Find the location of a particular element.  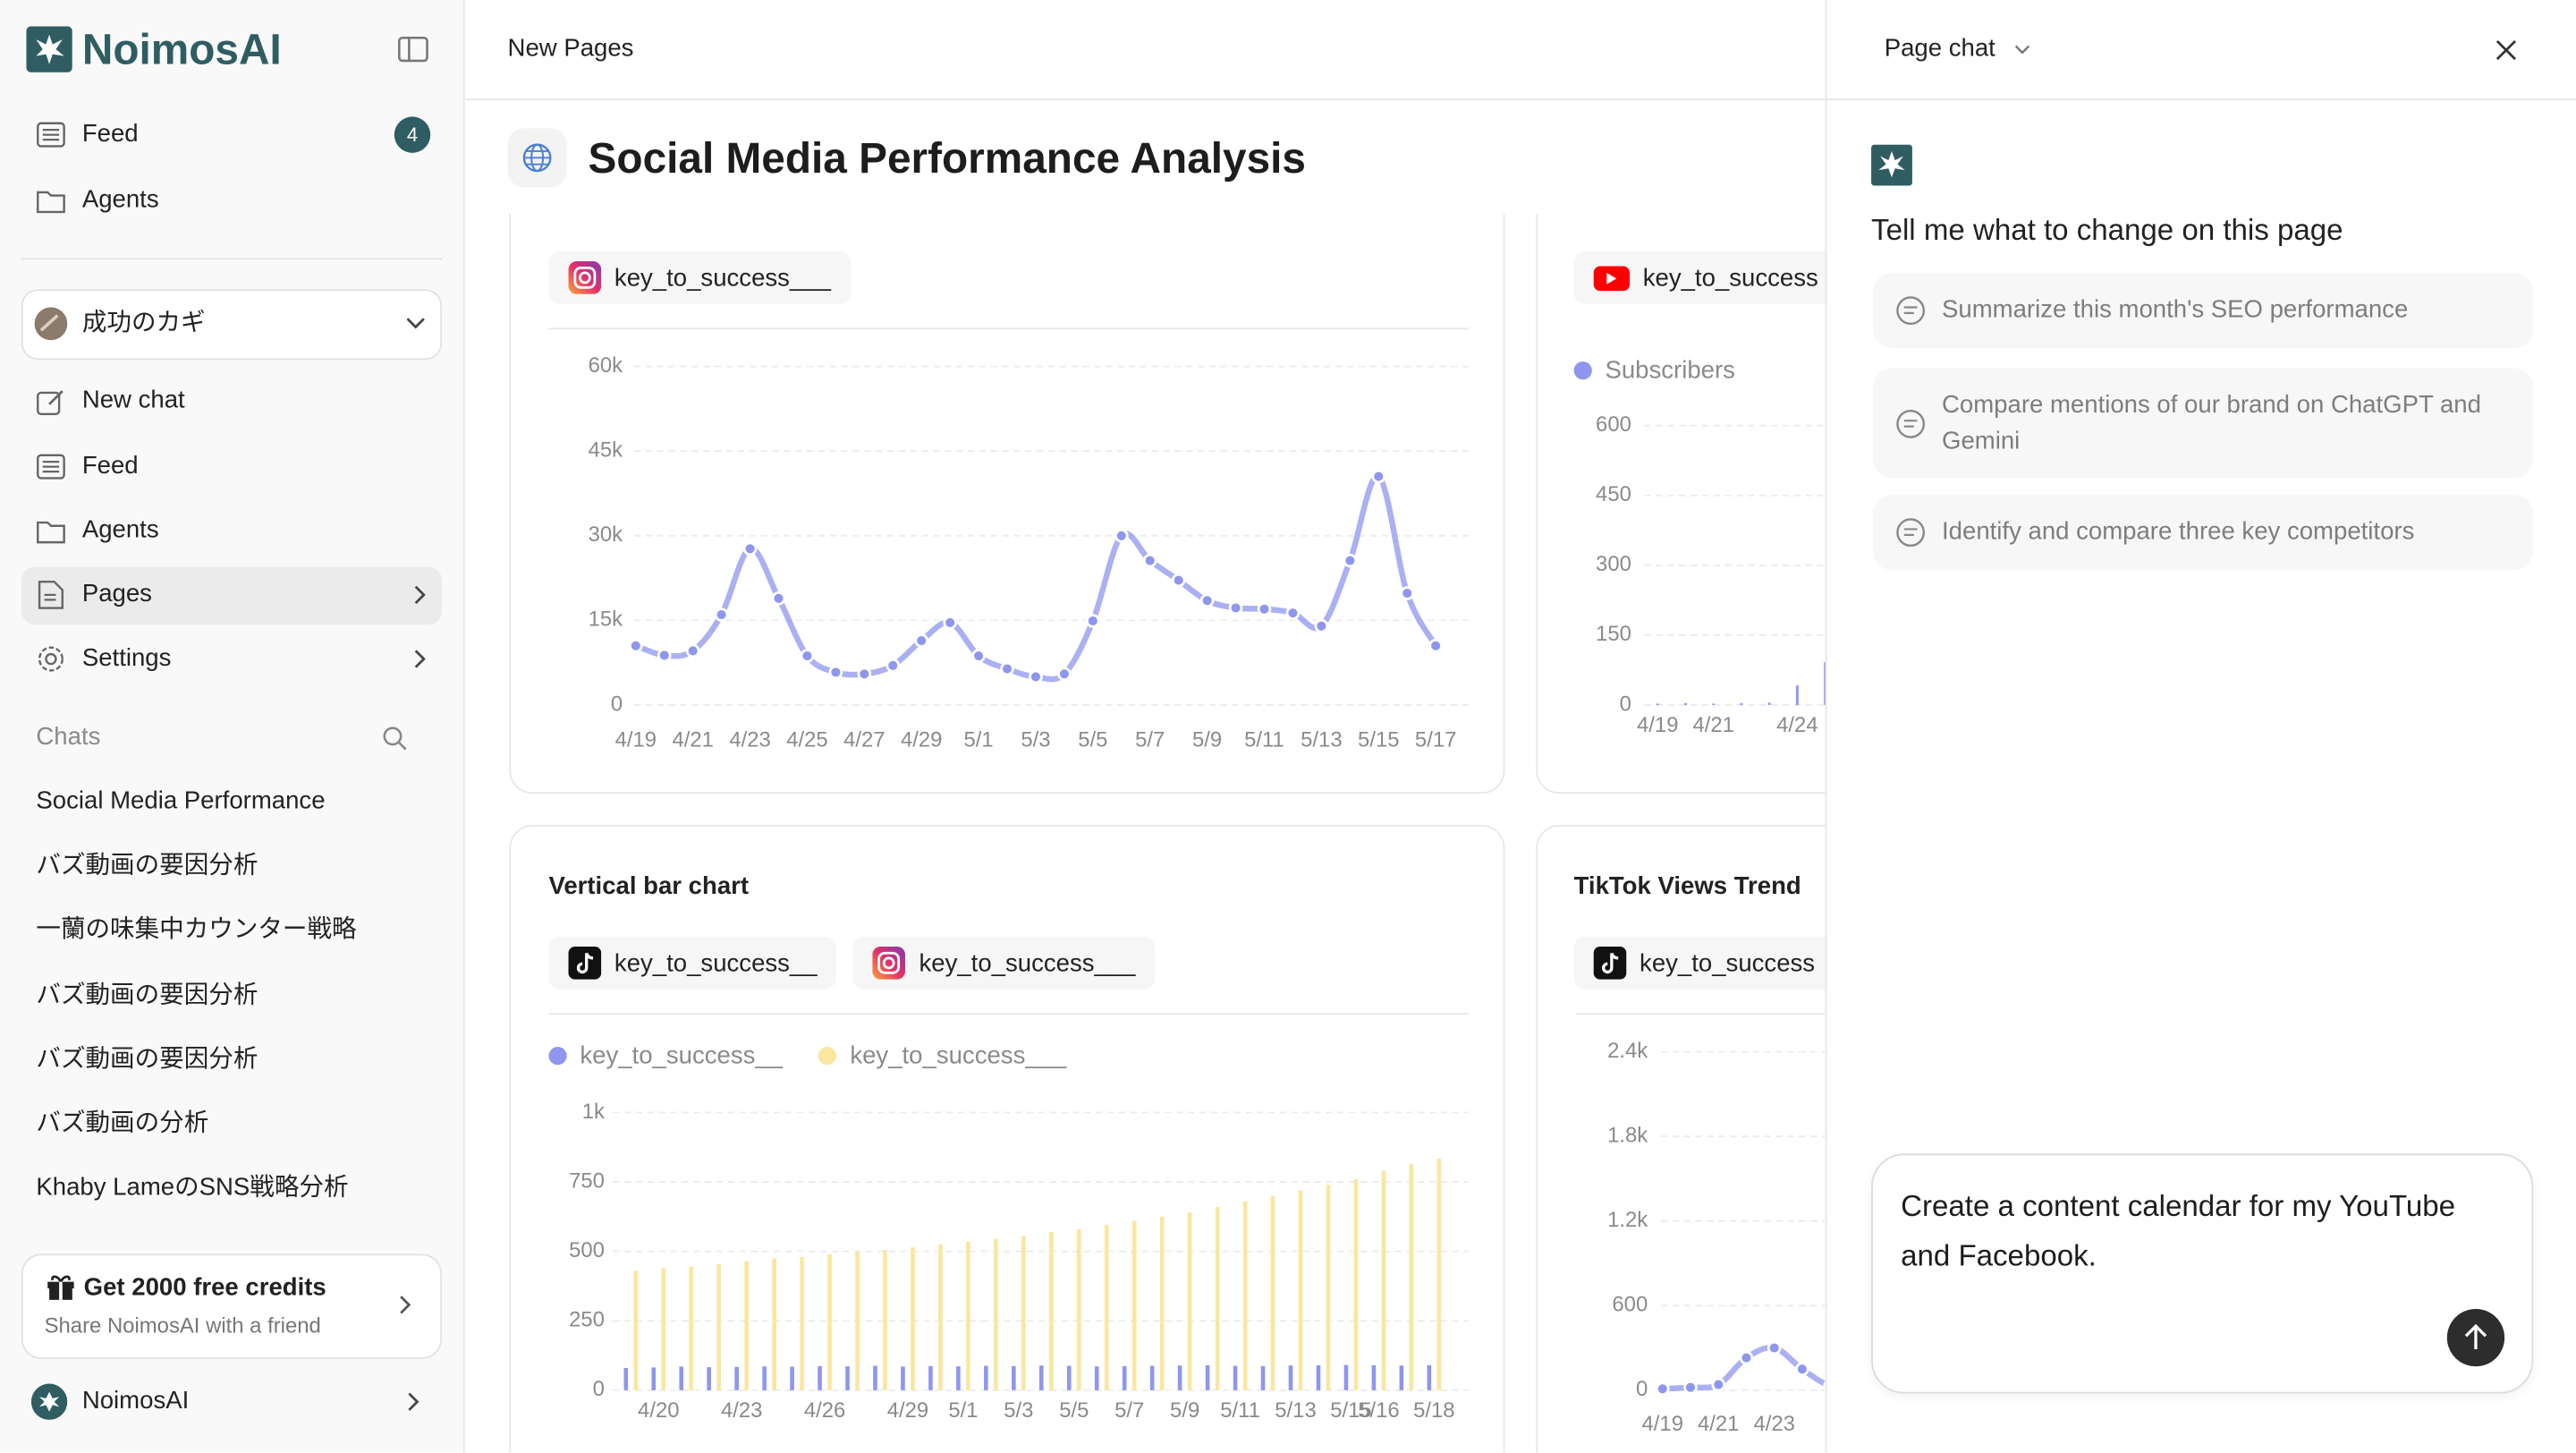

menu-item: Pages is located at coordinates (116, 594).